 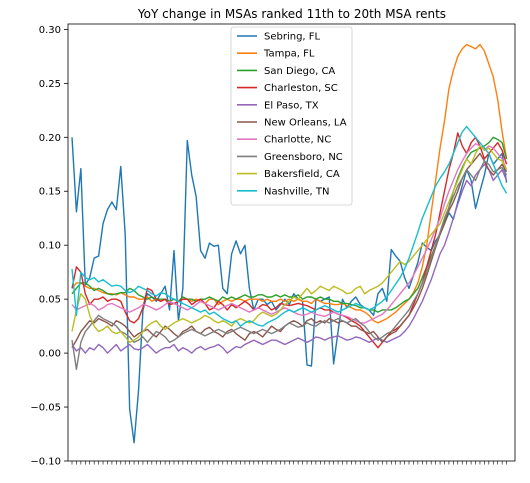 What do you see at coordinates (50, 354) in the screenshot?
I see `y-tick-label: 0.00` at bounding box center [50, 354].